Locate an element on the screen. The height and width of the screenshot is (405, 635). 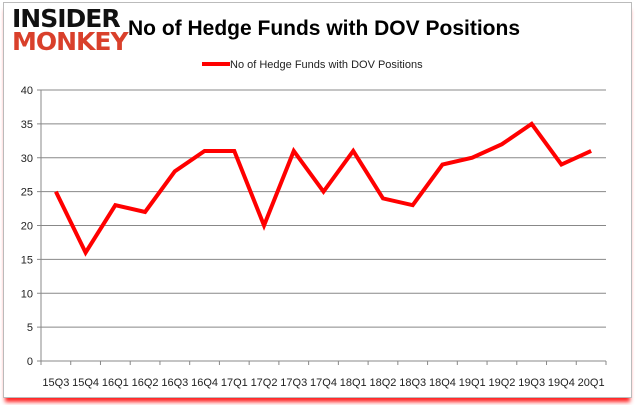
logo-line2: MONKEY is located at coordinates (71, 41).